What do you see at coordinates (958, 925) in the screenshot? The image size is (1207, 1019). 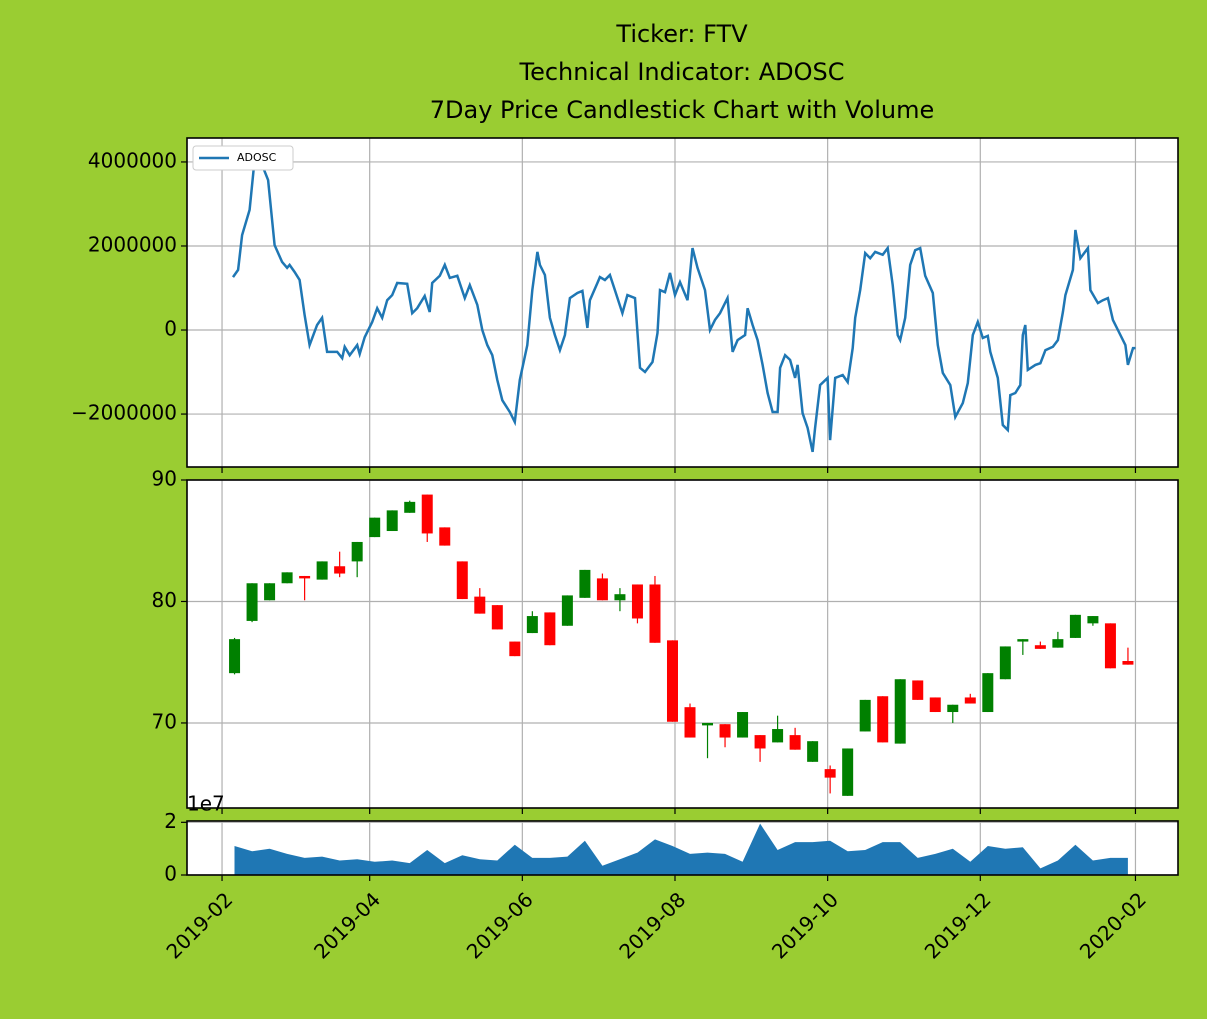 I see `x-tick-label: 2019-12` at bounding box center [958, 925].